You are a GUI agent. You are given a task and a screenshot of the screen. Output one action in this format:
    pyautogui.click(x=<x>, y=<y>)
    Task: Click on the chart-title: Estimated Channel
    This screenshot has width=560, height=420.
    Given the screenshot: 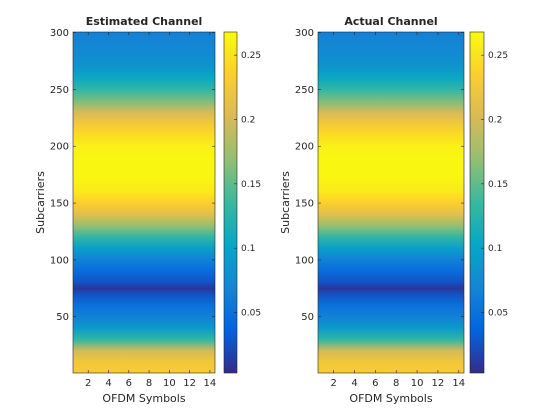 What is the action you would take?
    pyautogui.click(x=144, y=21)
    